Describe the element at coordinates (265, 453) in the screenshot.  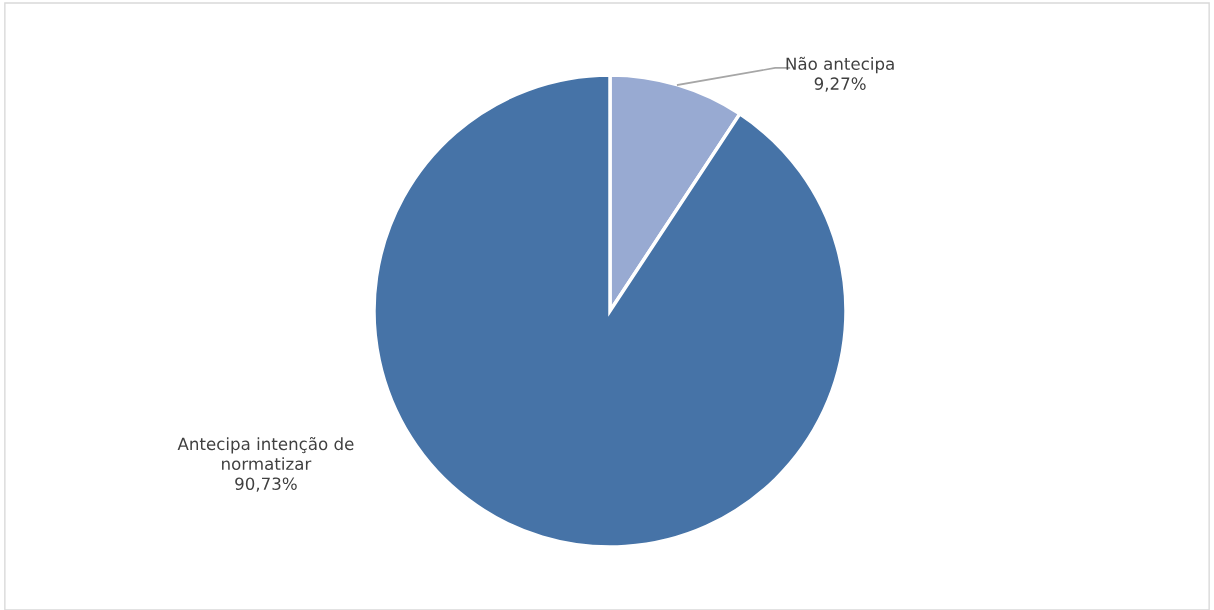
I see `slice-label: Antecipa intenção de normatizar` at that location.